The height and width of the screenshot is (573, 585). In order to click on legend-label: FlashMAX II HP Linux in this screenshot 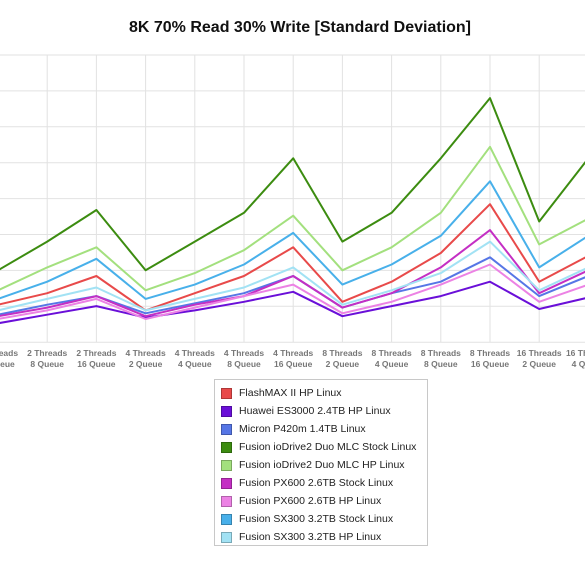, I will do `click(290, 393)`.